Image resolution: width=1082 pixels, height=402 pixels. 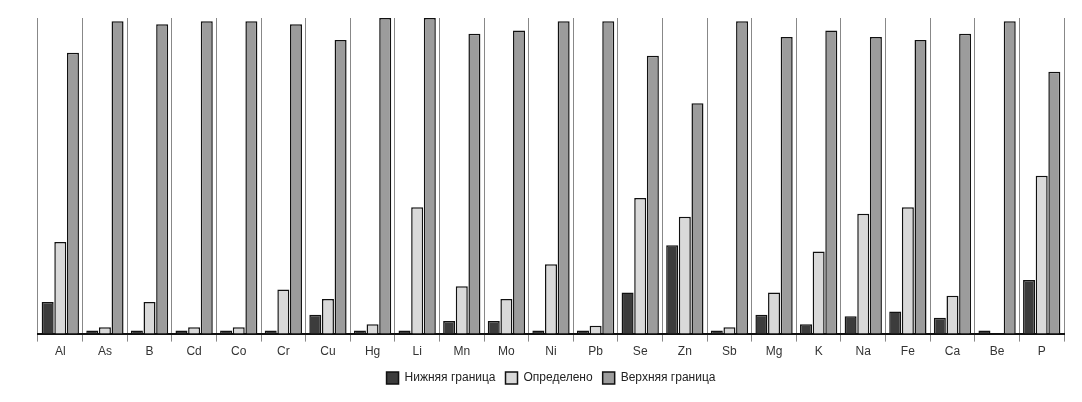 What do you see at coordinates (863, 351) in the screenshot?
I see `x-tick-label: Na` at bounding box center [863, 351].